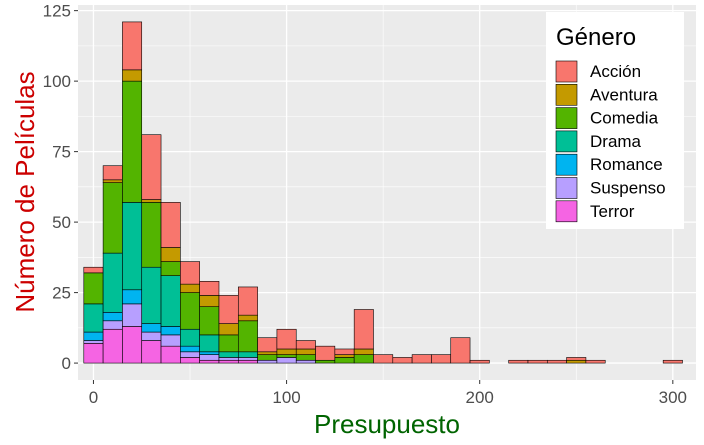  I want to click on y-tick-label: 125, so click(57, 11).